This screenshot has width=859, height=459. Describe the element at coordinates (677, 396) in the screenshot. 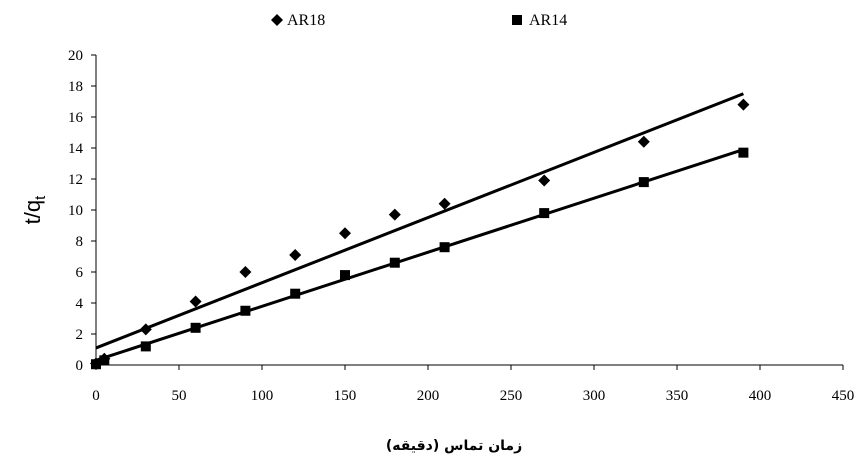

I see `x-tick-label: 350` at that location.